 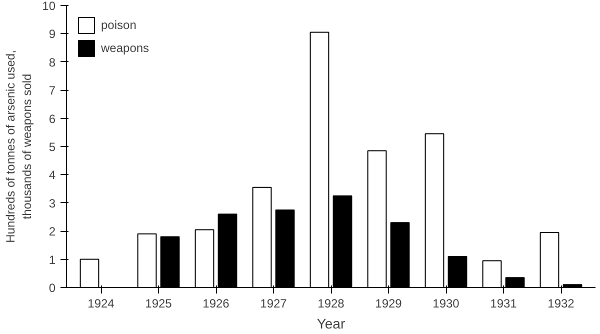 What do you see at coordinates (52, 62) in the screenshot?
I see `y-tick-label: 8` at bounding box center [52, 62].